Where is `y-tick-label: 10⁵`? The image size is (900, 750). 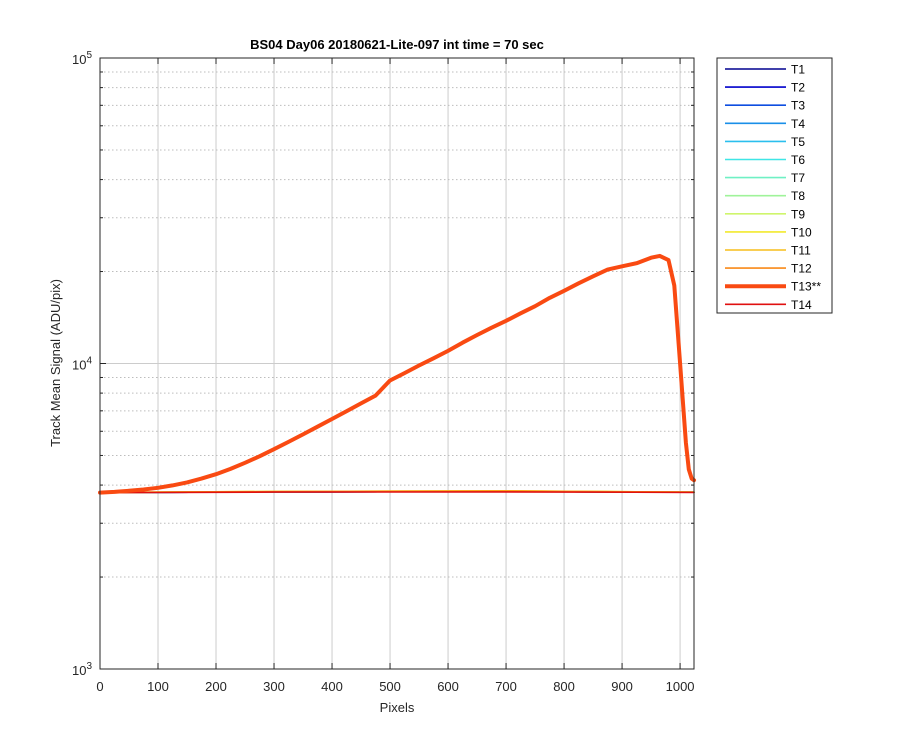 y-tick-label: 10⁵ is located at coordinates (82, 58).